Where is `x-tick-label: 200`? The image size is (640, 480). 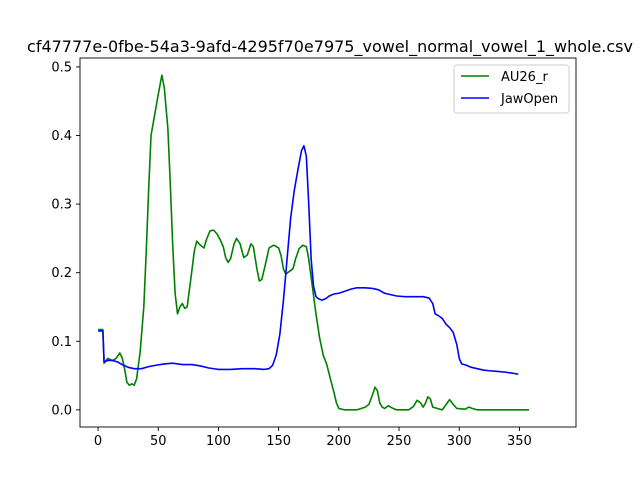
x-tick-label: 200 is located at coordinates (338, 441).